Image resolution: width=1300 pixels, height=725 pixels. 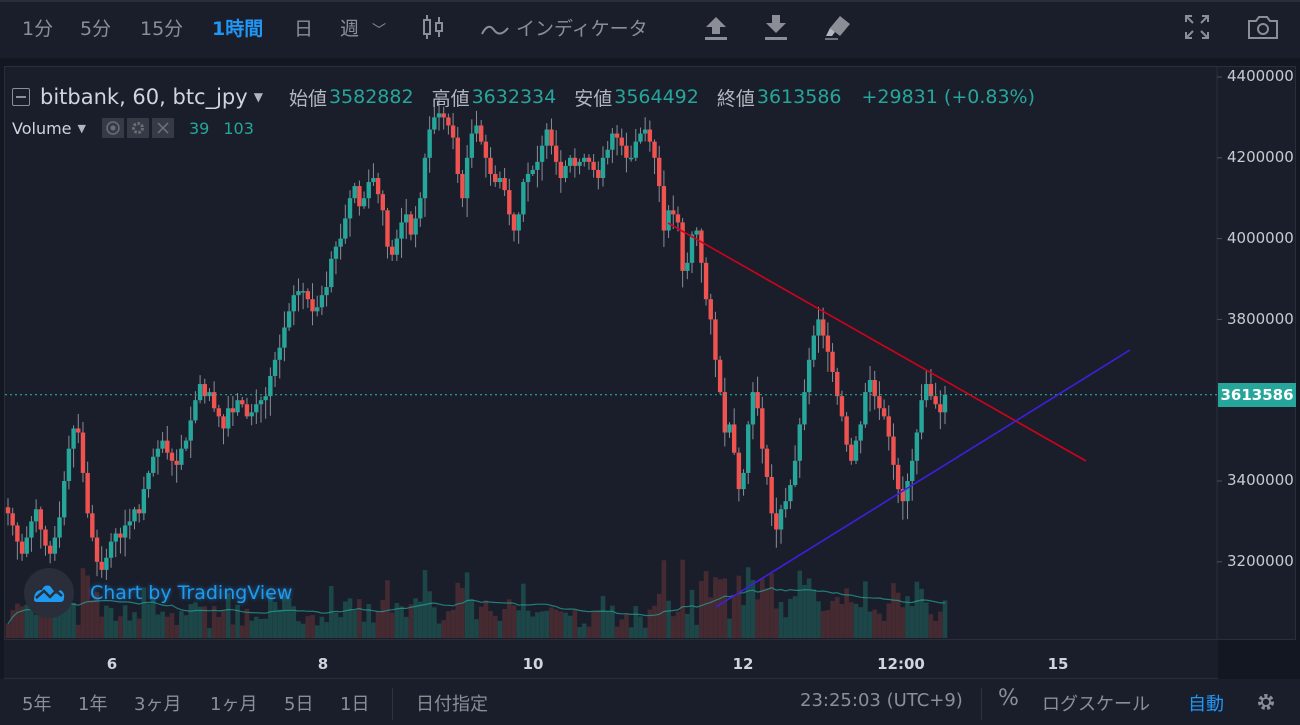 I want to click on close-value: 3613586, so click(x=799, y=97).